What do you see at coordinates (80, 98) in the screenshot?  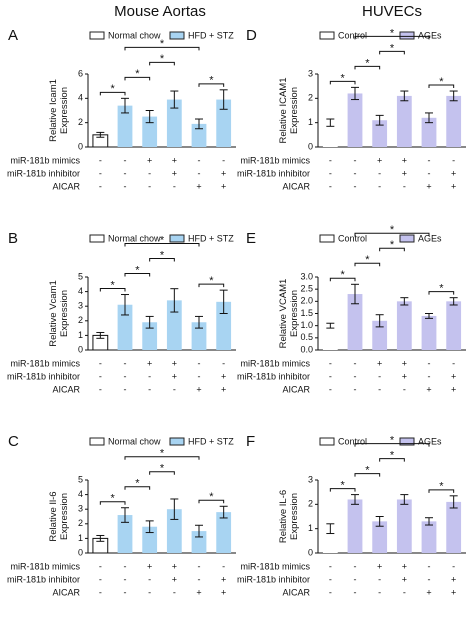 I see `y-tick-label: 4` at bounding box center [80, 98].